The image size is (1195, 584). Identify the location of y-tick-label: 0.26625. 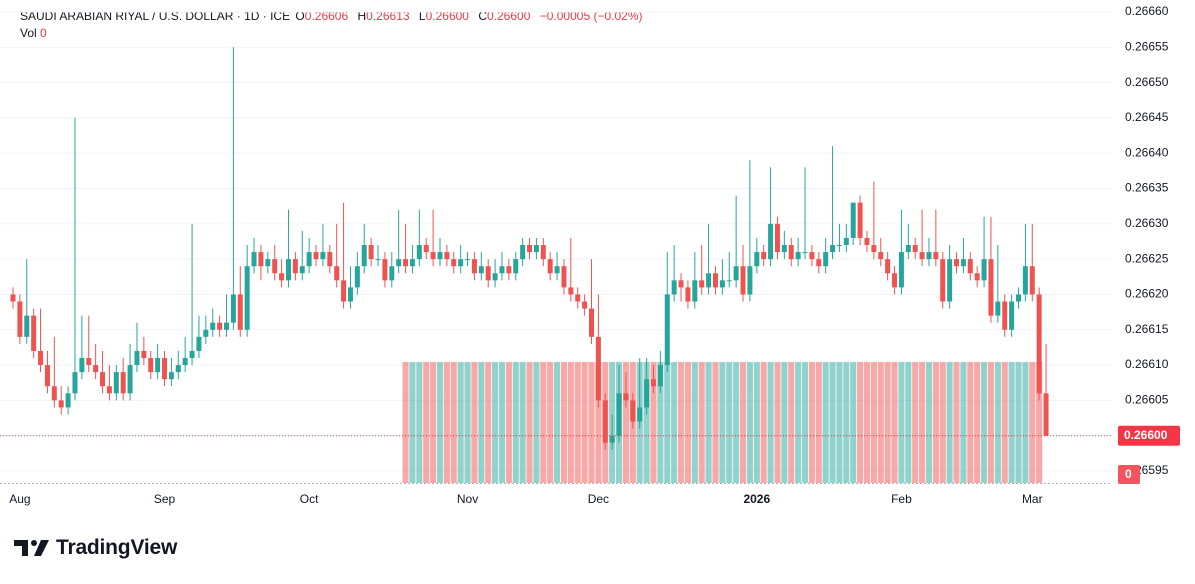
(1147, 258).